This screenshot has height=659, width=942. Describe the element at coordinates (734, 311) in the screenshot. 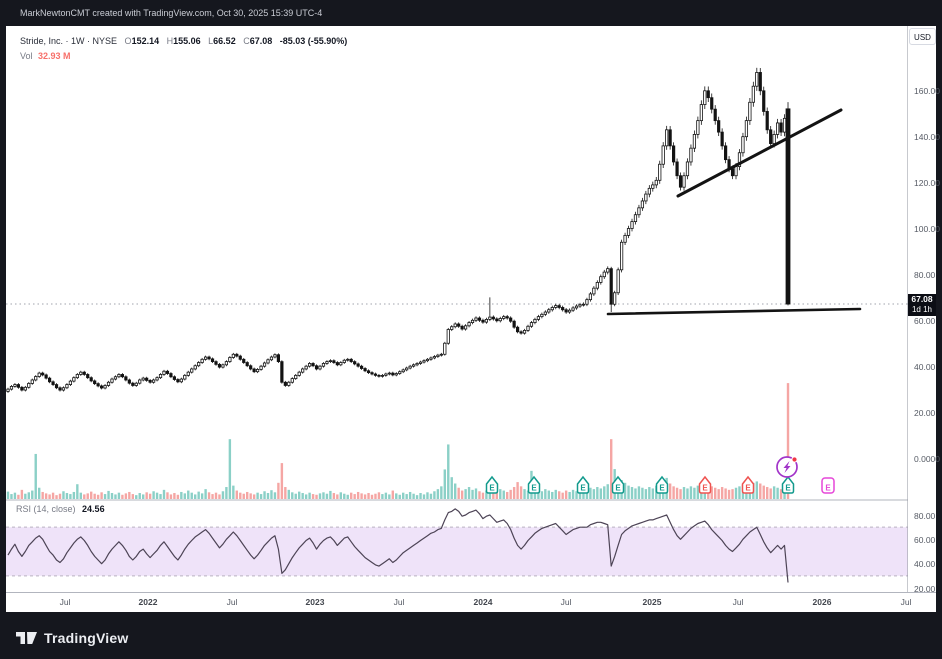

I see `trendline-support` at that location.